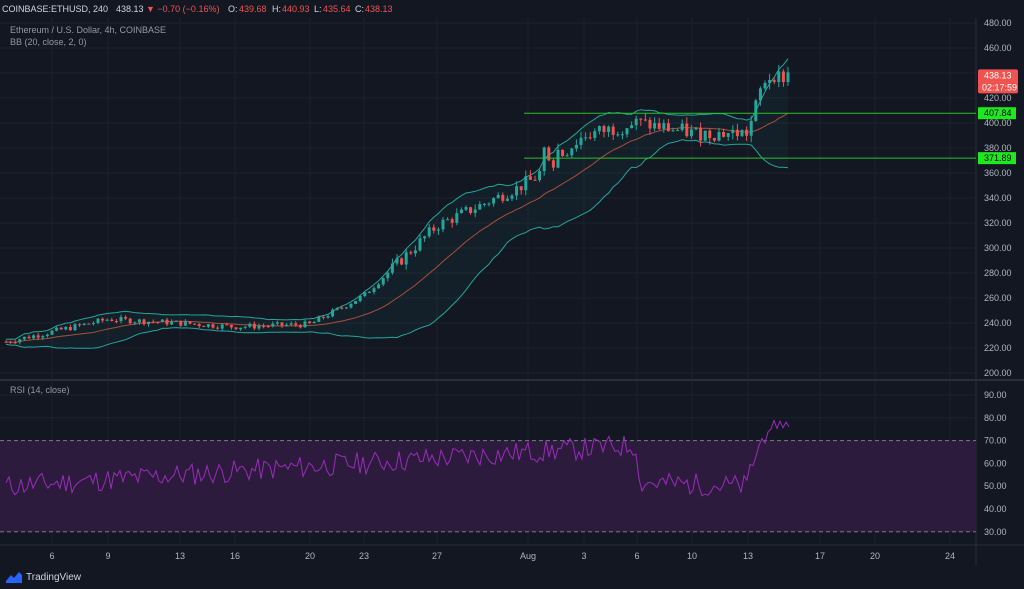 The image size is (1024, 589). Describe the element at coordinates (40, 390) in the screenshot. I see `rsi-legend: RSI (14, close)` at that location.